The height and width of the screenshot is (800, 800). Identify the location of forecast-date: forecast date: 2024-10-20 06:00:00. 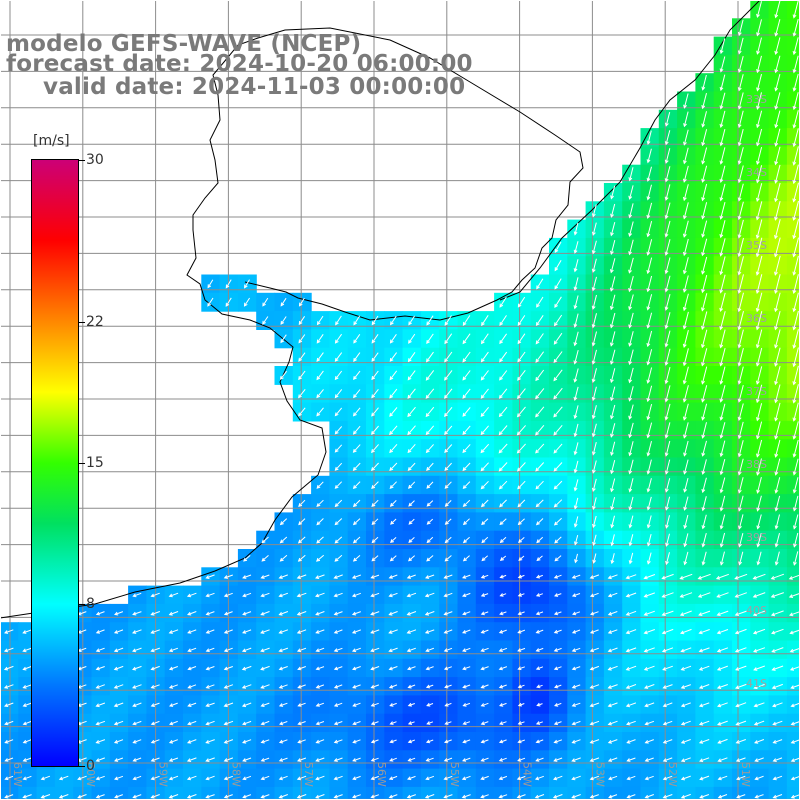
(239, 64).